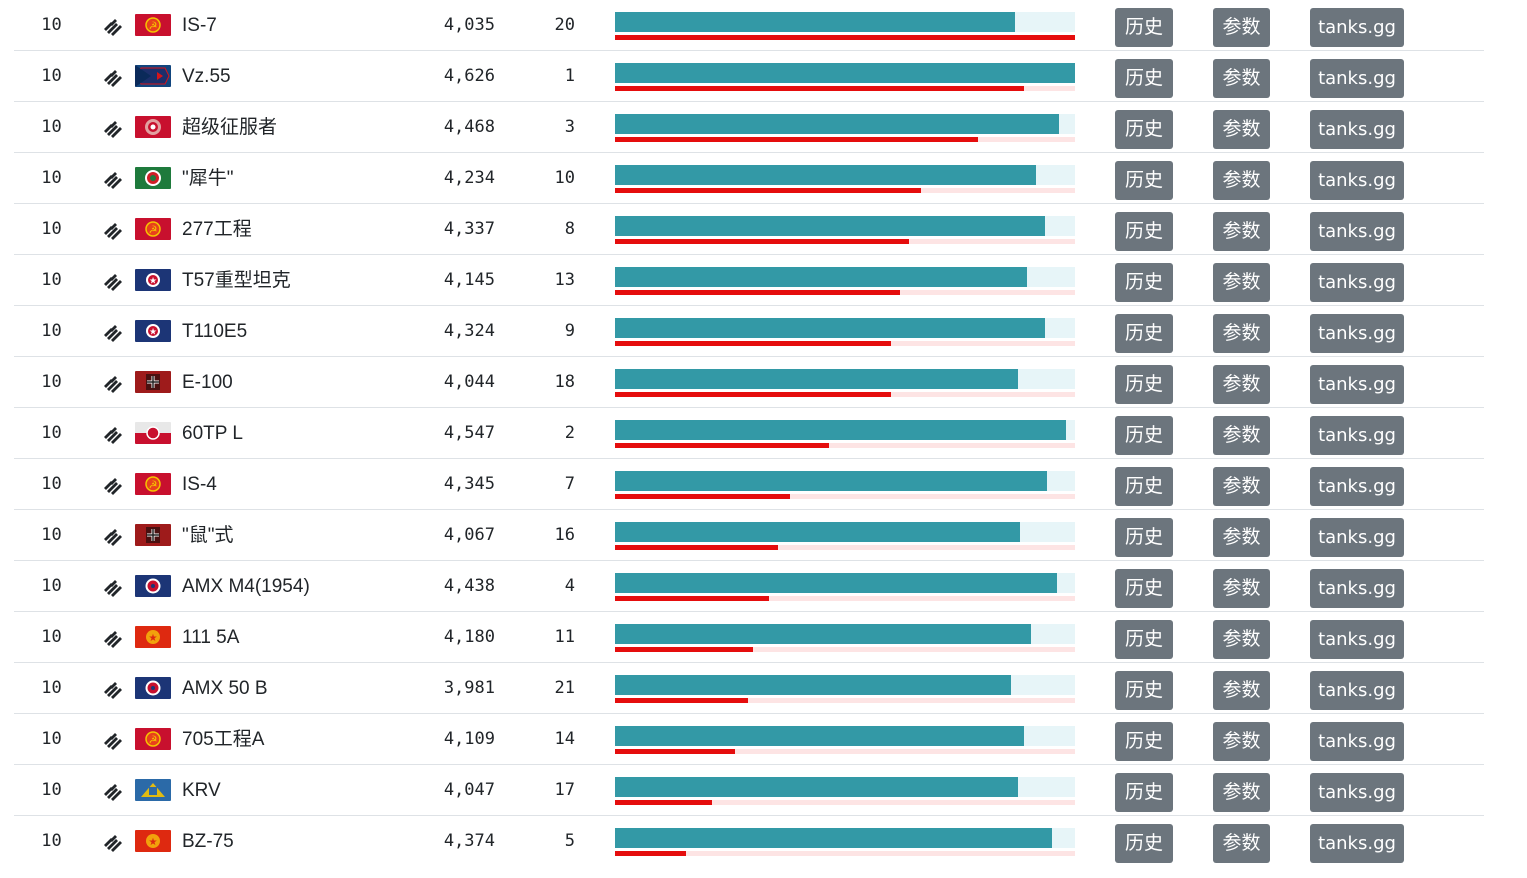 Image resolution: width=1527 pixels, height=878 pixels. Describe the element at coordinates (217, 229) in the screenshot. I see `tank-name: 277工程` at that location.